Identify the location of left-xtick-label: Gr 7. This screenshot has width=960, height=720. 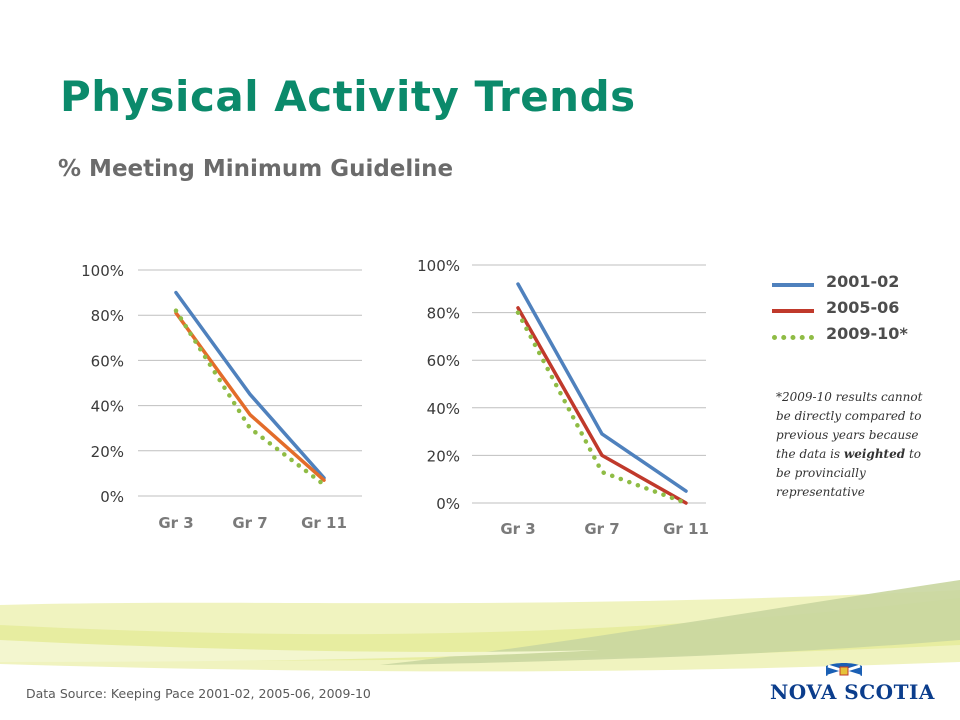
(249, 523).